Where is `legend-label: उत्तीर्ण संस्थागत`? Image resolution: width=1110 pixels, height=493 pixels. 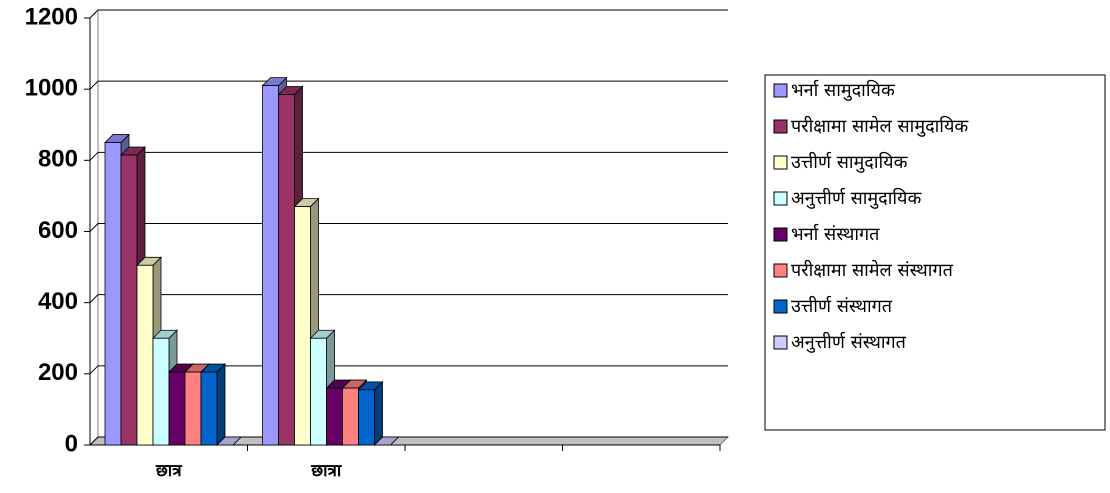
legend-label: उत्तीर्ण संस्थागत is located at coordinates (842, 306).